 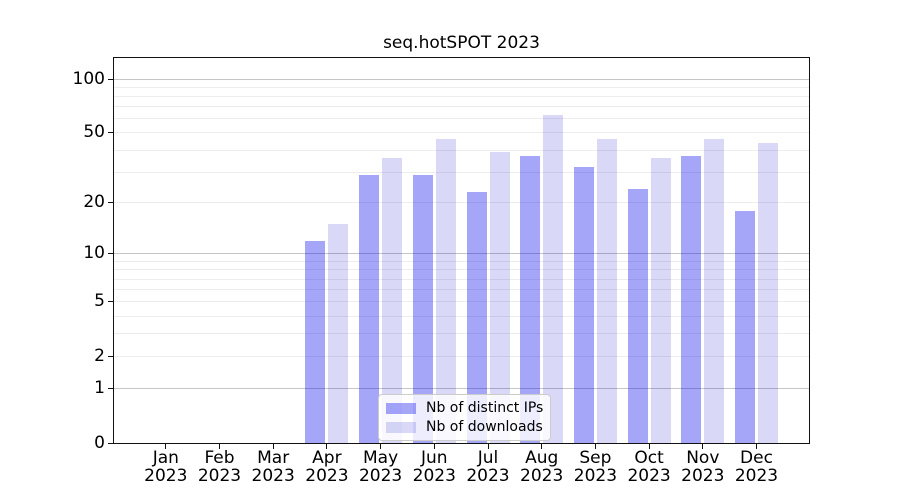 What do you see at coordinates (165, 458) in the screenshot?
I see `x-label-month: Jan` at bounding box center [165, 458].